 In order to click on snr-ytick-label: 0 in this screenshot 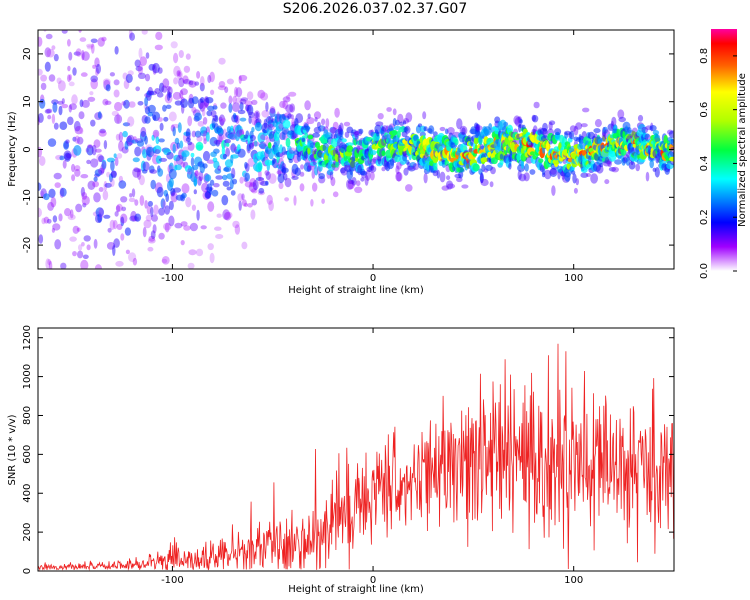, I will do `click(27, 571)`.